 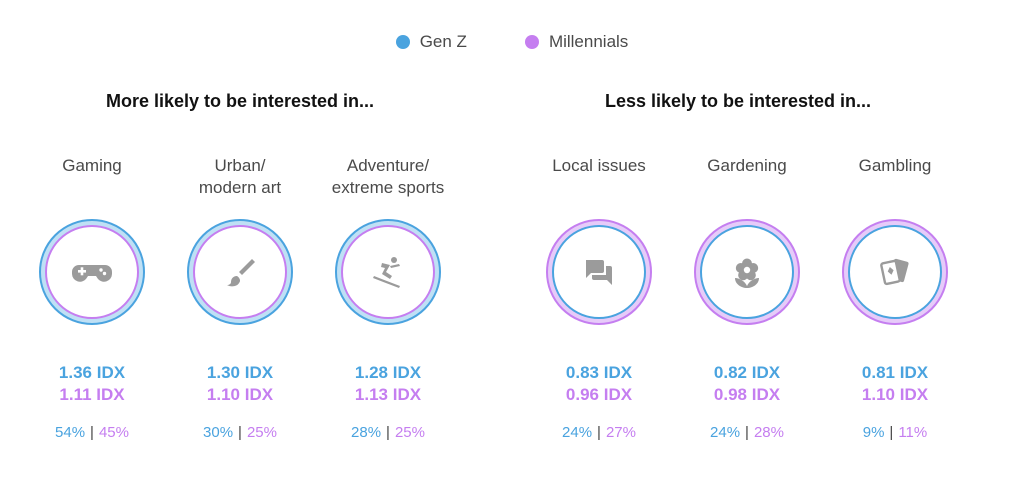 I want to click on category-label: Gambling, so click(x=895, y=165).